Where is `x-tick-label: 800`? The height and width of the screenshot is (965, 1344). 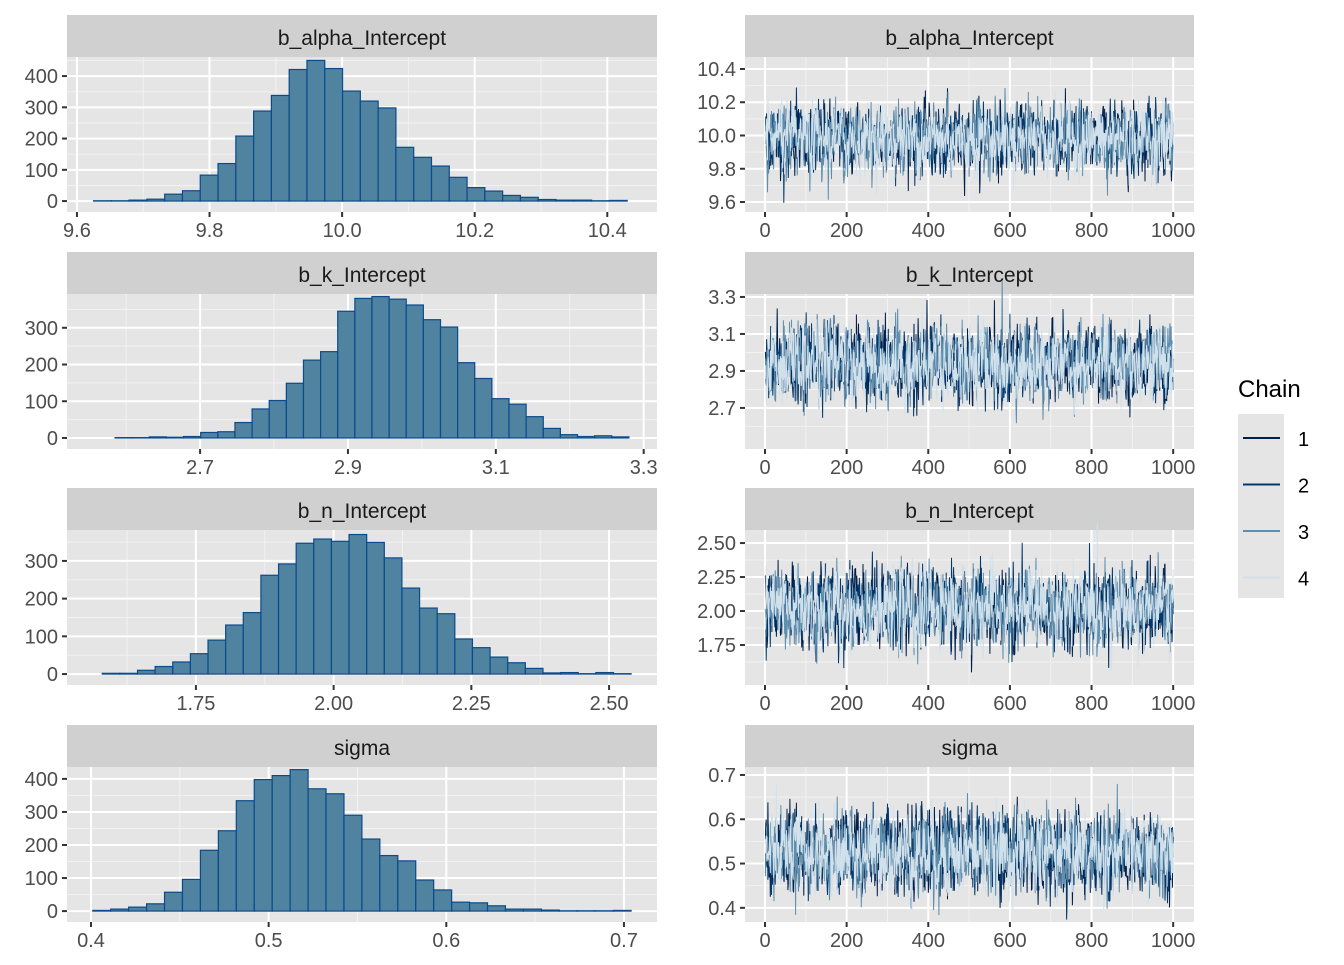
x-tick-label: 800 is located at coordinates (1091, 231).